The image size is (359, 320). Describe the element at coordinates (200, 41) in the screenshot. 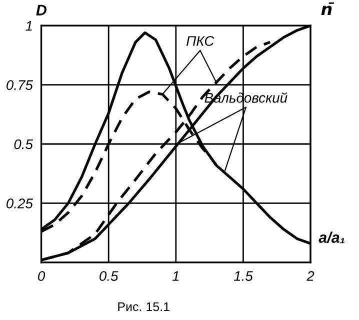

I see `text: ПКС` at that location.